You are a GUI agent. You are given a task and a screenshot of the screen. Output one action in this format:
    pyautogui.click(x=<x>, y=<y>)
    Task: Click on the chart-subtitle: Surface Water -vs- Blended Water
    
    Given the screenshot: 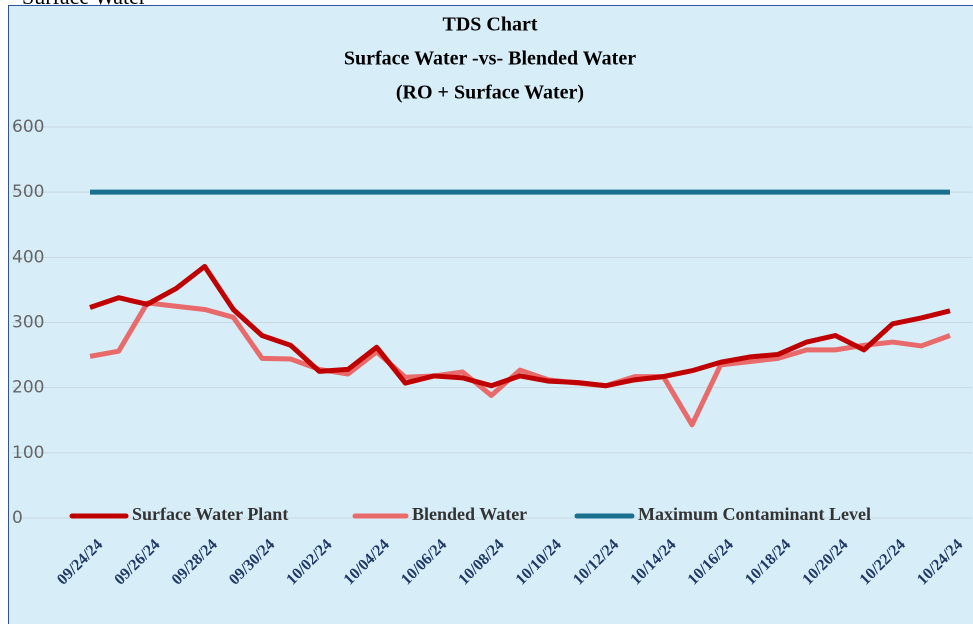 What is the action you would take?
    pyautogui.click(x=490, y=59)
    